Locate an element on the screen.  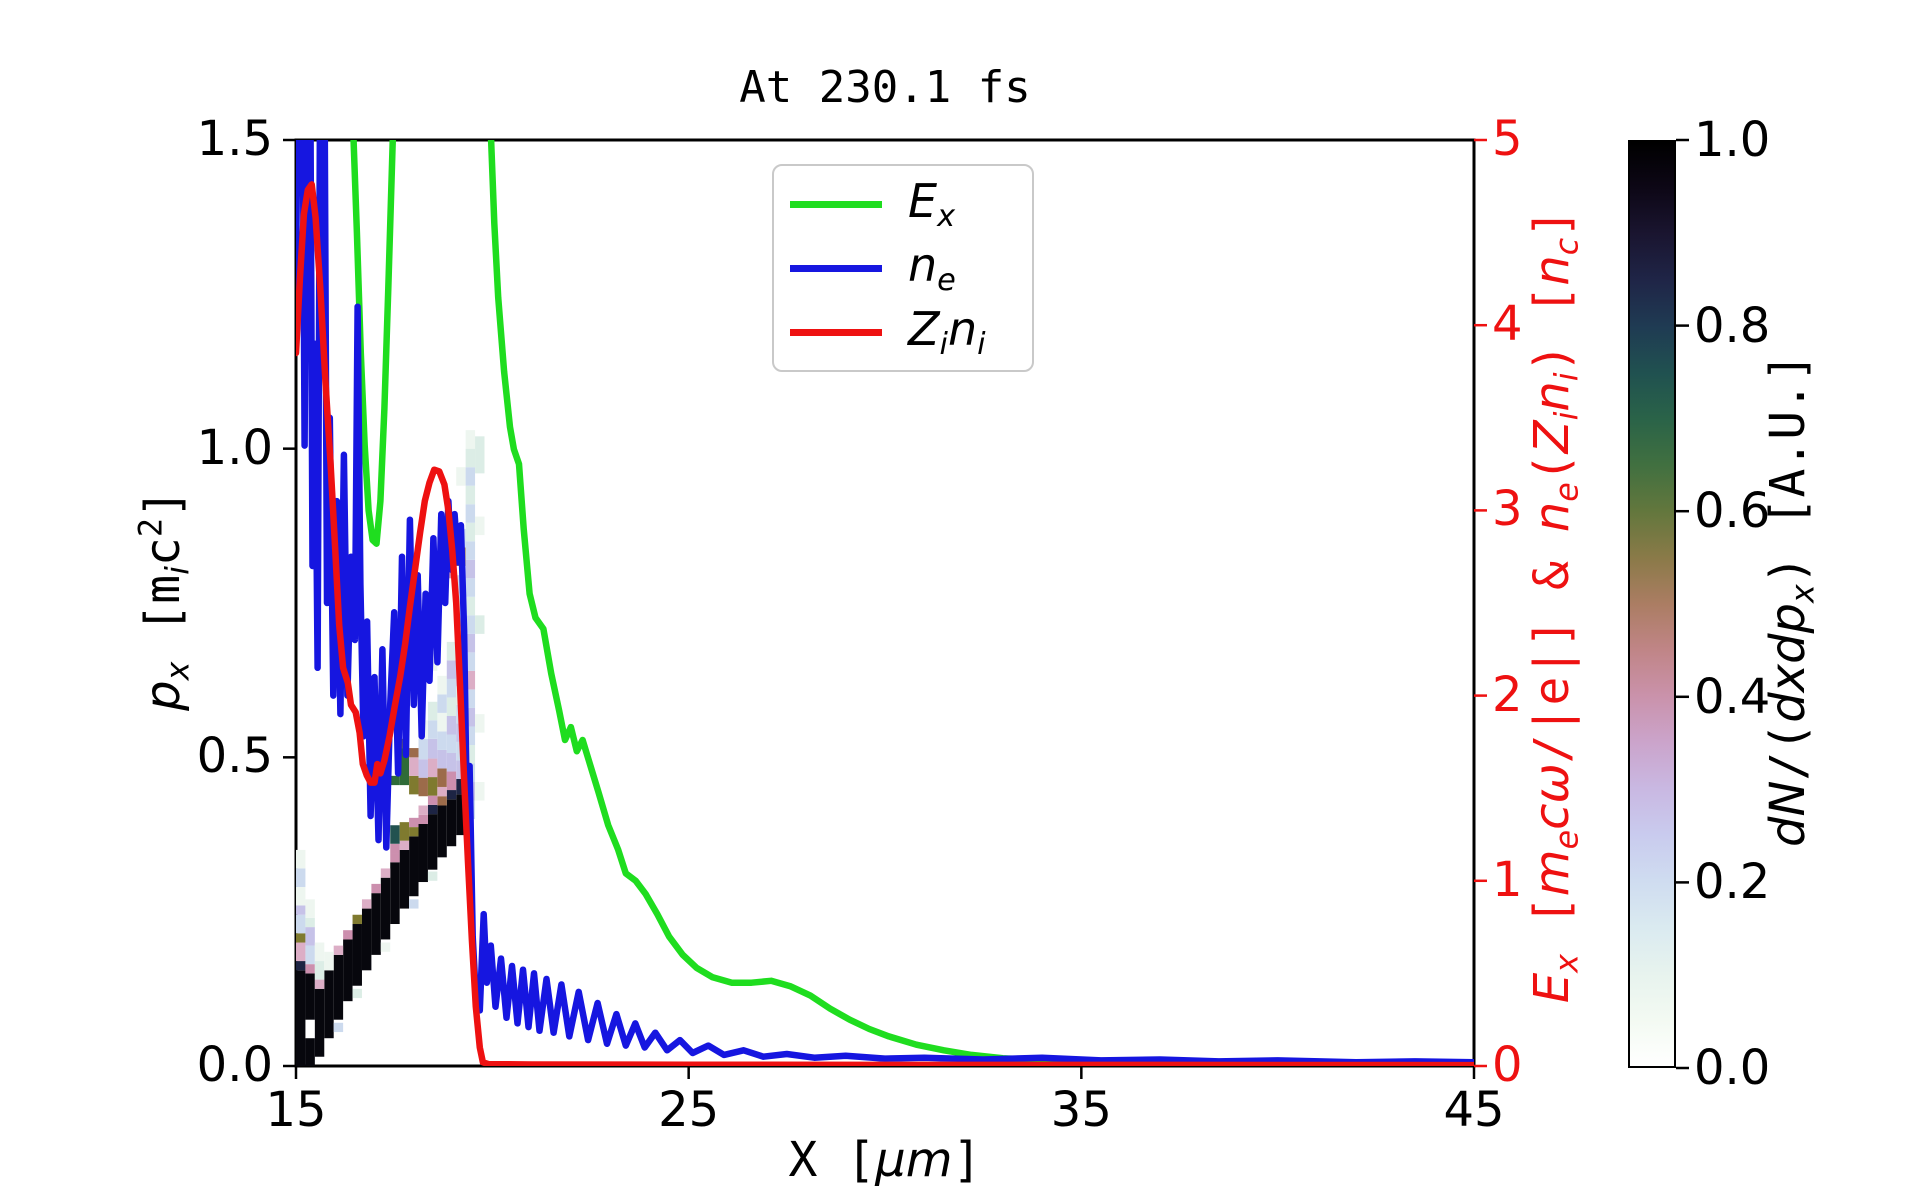
label-segment: /( is located at coordinates (1787, 751).